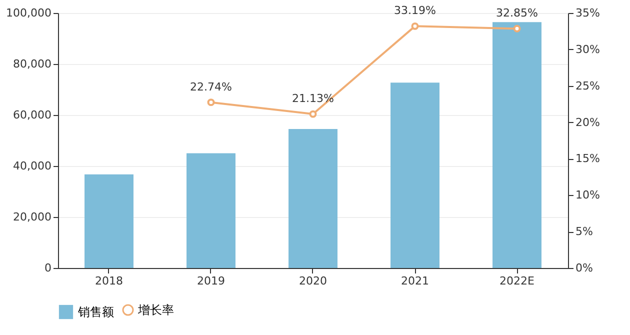 This screenshot has height=335, width=630. What do you see at coordinates (517, 13) in the screenshot?
I see `data-label: 32.85%` at bounding box center [517, 13].